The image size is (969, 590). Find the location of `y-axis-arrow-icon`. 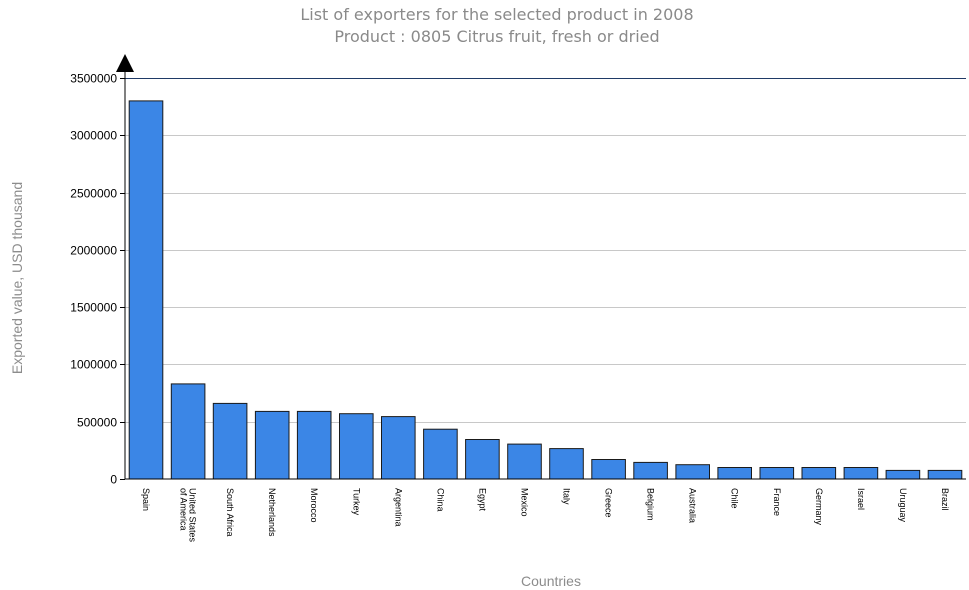

y-axis-arrow-icon is located at coordinates (125, 63).